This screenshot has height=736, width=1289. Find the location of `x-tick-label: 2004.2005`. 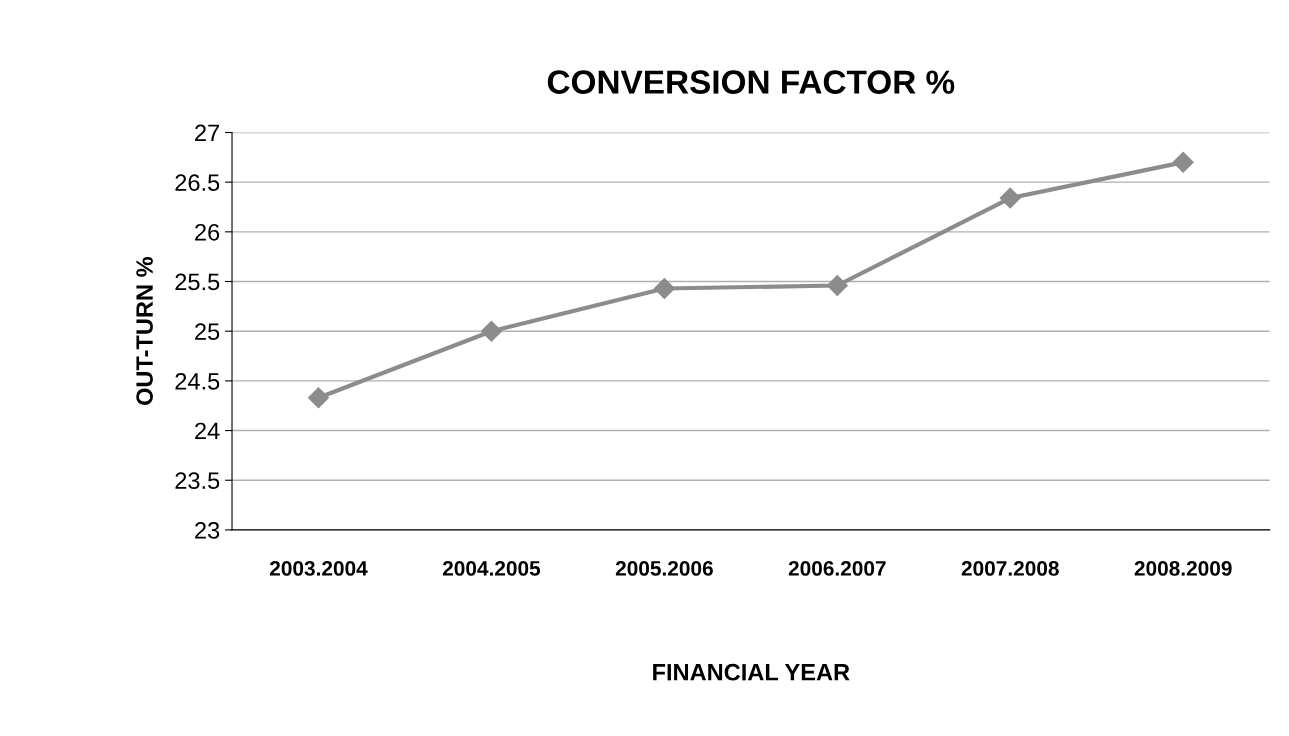

x-tick-label: 2004.2005 is located at coordinates (491, 568).